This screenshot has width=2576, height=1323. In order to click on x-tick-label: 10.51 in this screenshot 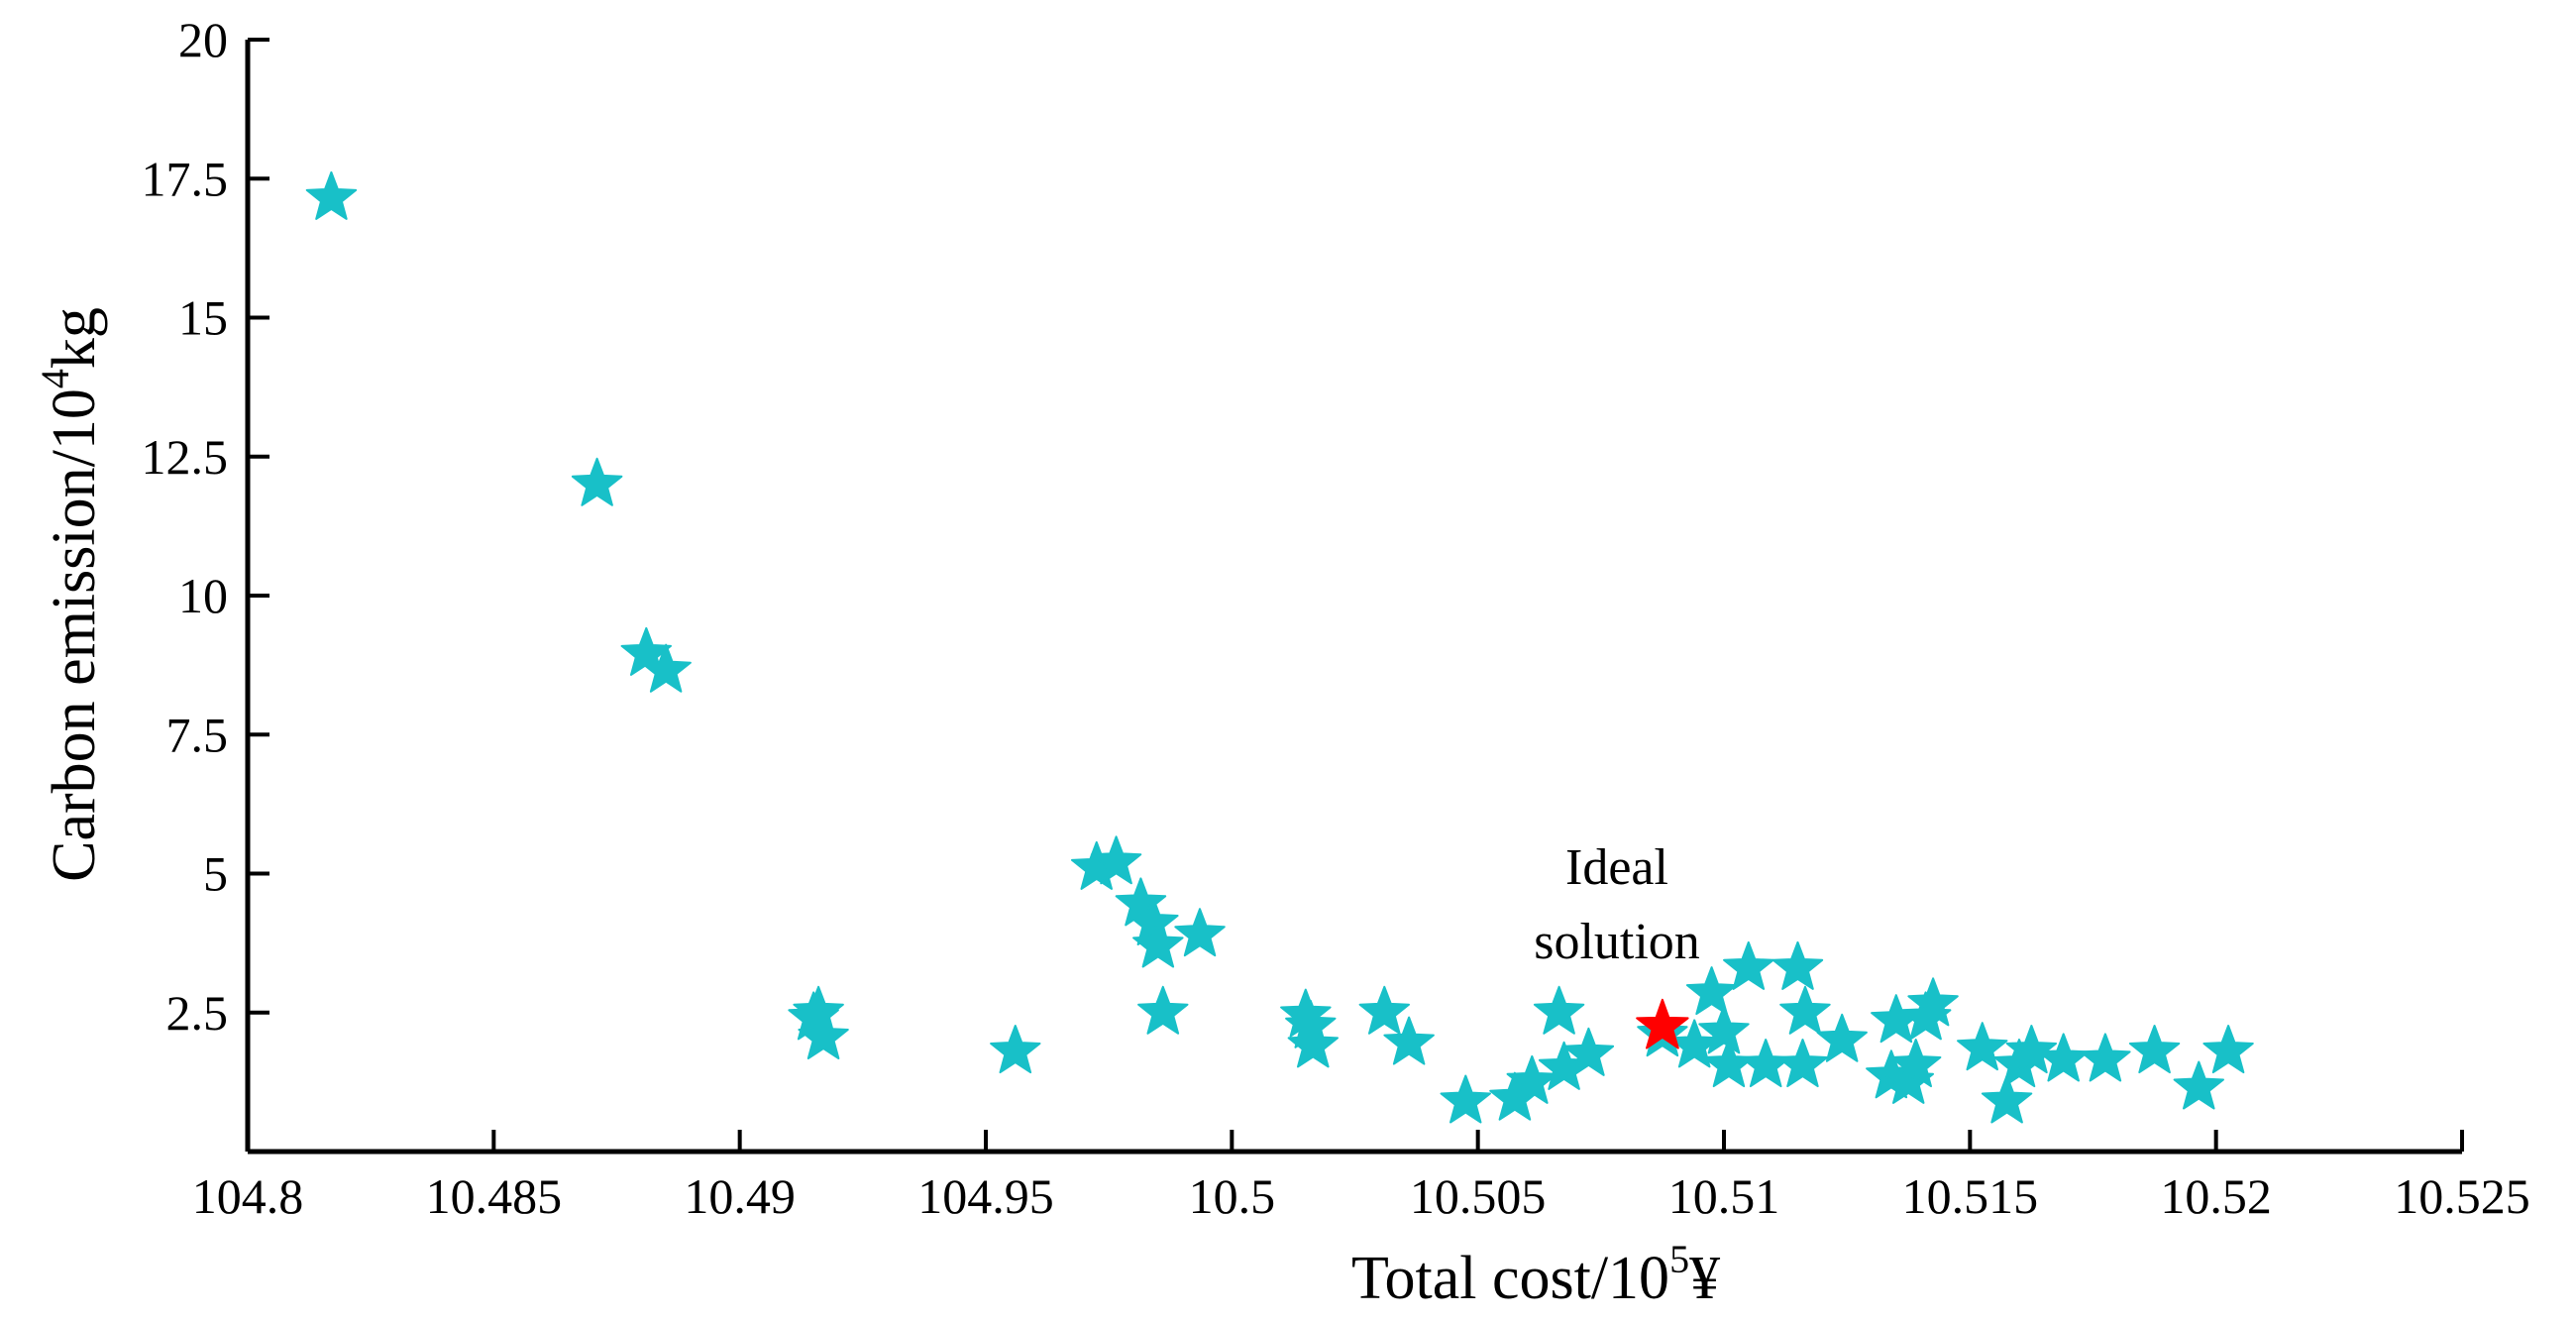, I will do `click(1724, 1196)`.